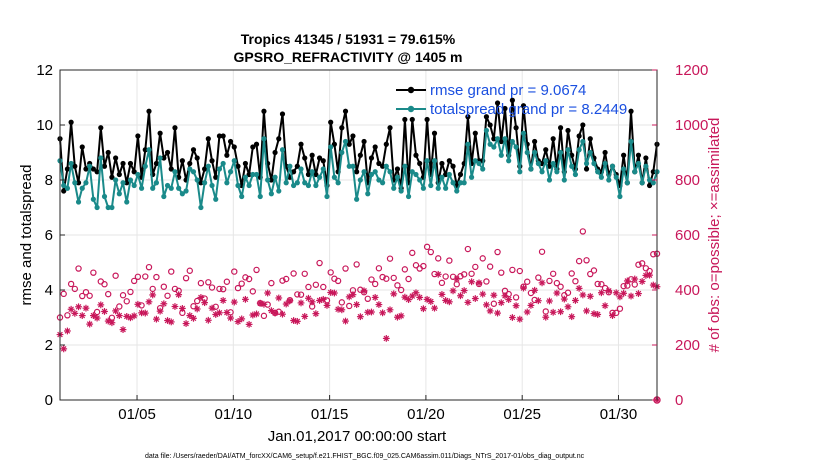 The image size is (830, 470). I want to click on right-tick-label: 600, so click(687, 235).